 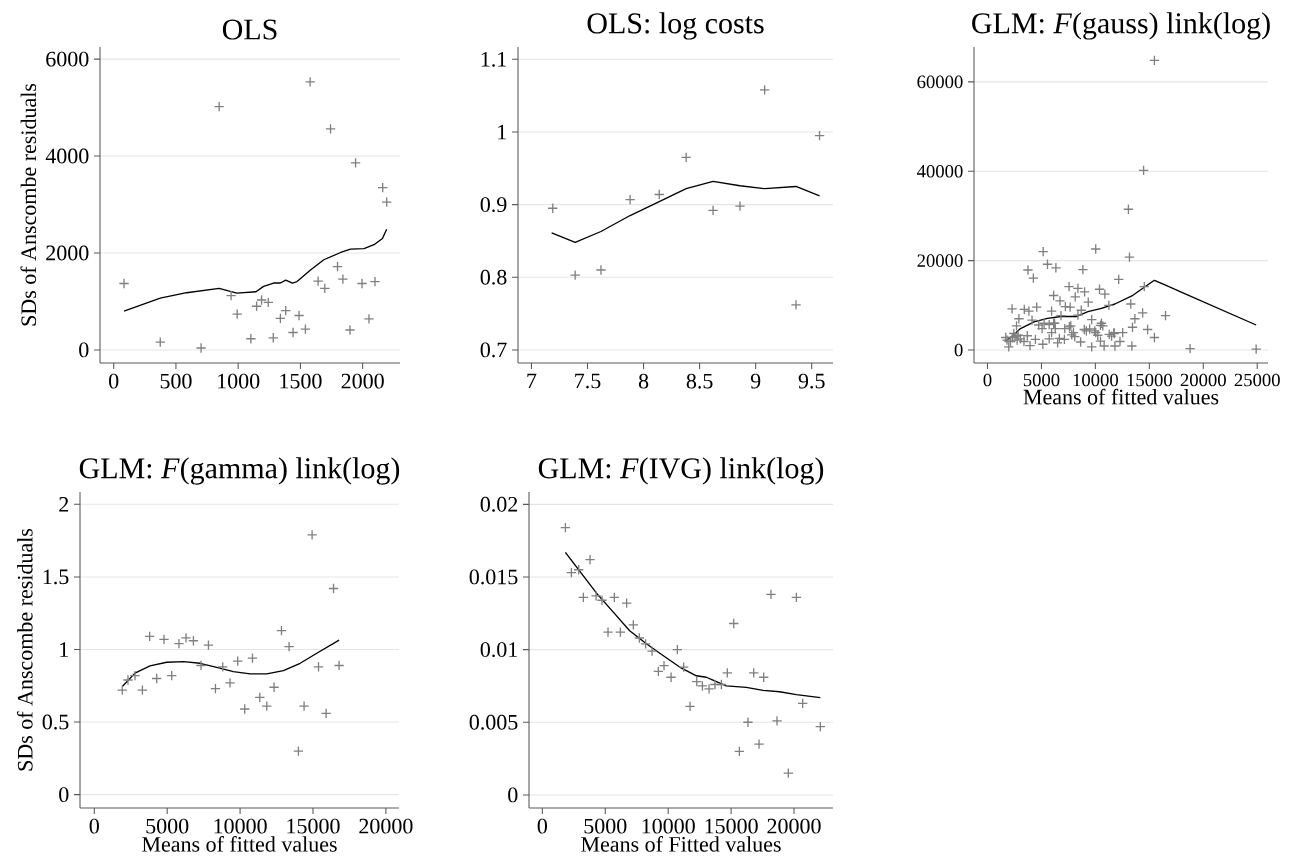 I want to click on y-tick-label: 6000, so click(x=67, y=59).